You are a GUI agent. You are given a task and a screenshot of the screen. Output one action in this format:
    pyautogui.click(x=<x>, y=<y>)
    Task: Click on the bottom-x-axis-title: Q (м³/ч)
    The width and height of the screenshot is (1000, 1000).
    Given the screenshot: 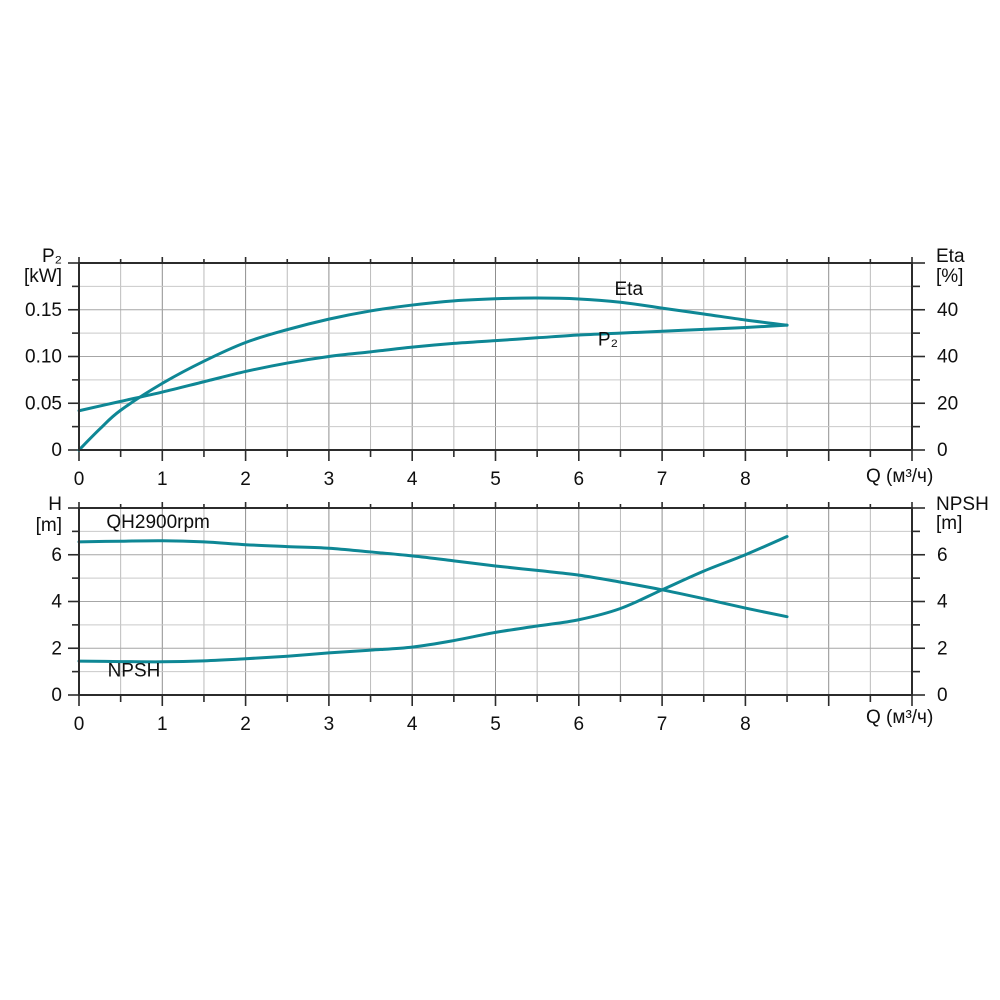 What is the action you would take?
    pyautogui.click(x=900, y=717)
    